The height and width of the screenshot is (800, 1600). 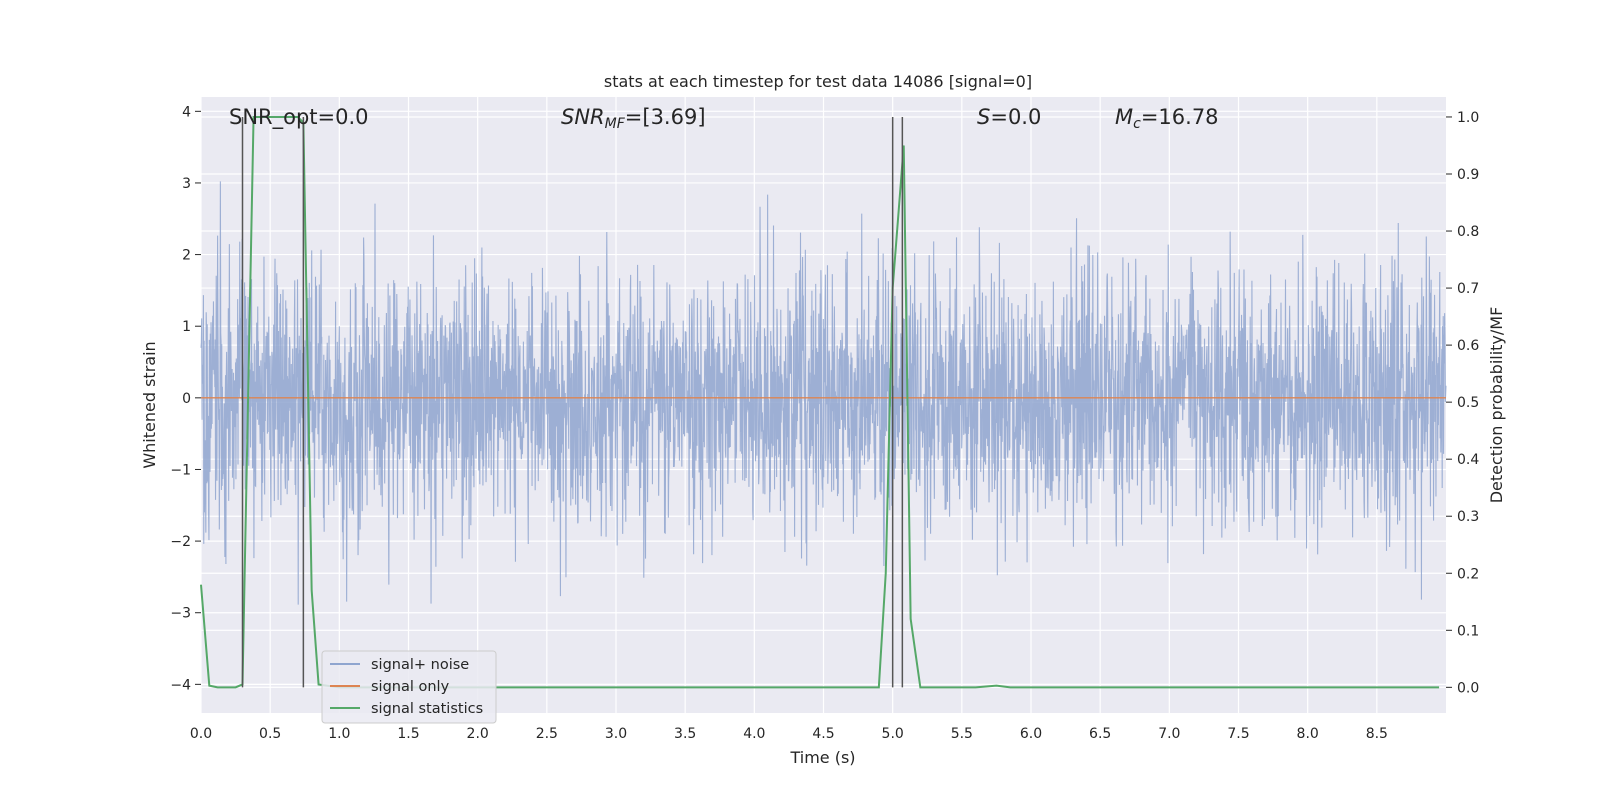 I want to click on y-tick-label-5: −1, so click(x=180, y=470).